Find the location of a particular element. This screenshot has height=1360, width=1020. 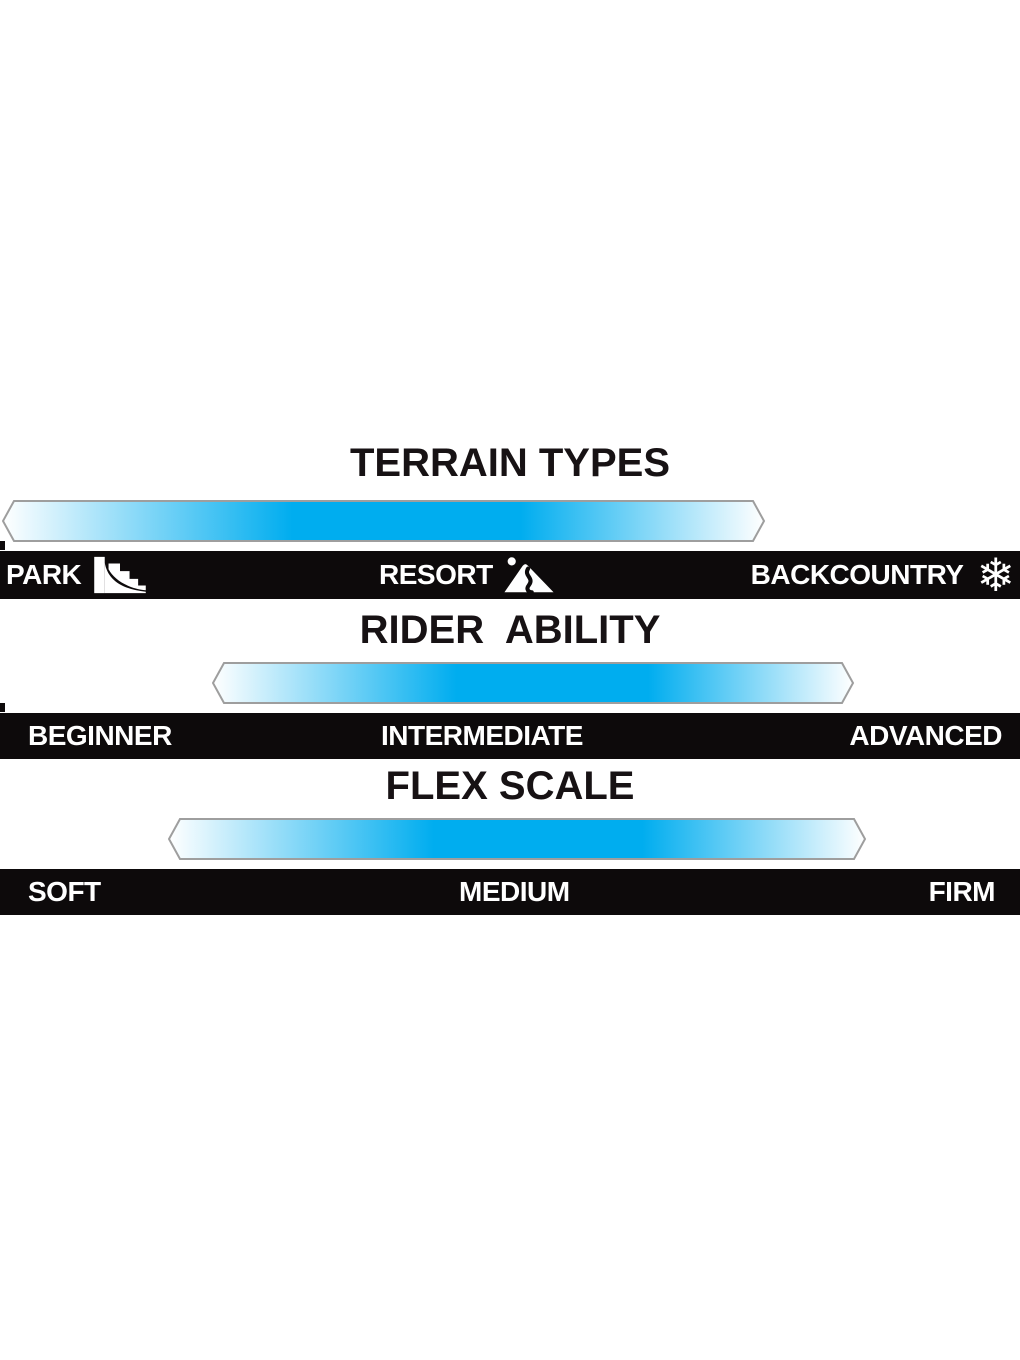

intermediate-label: INTERMEDIATE is located at coordinates (482, 735).